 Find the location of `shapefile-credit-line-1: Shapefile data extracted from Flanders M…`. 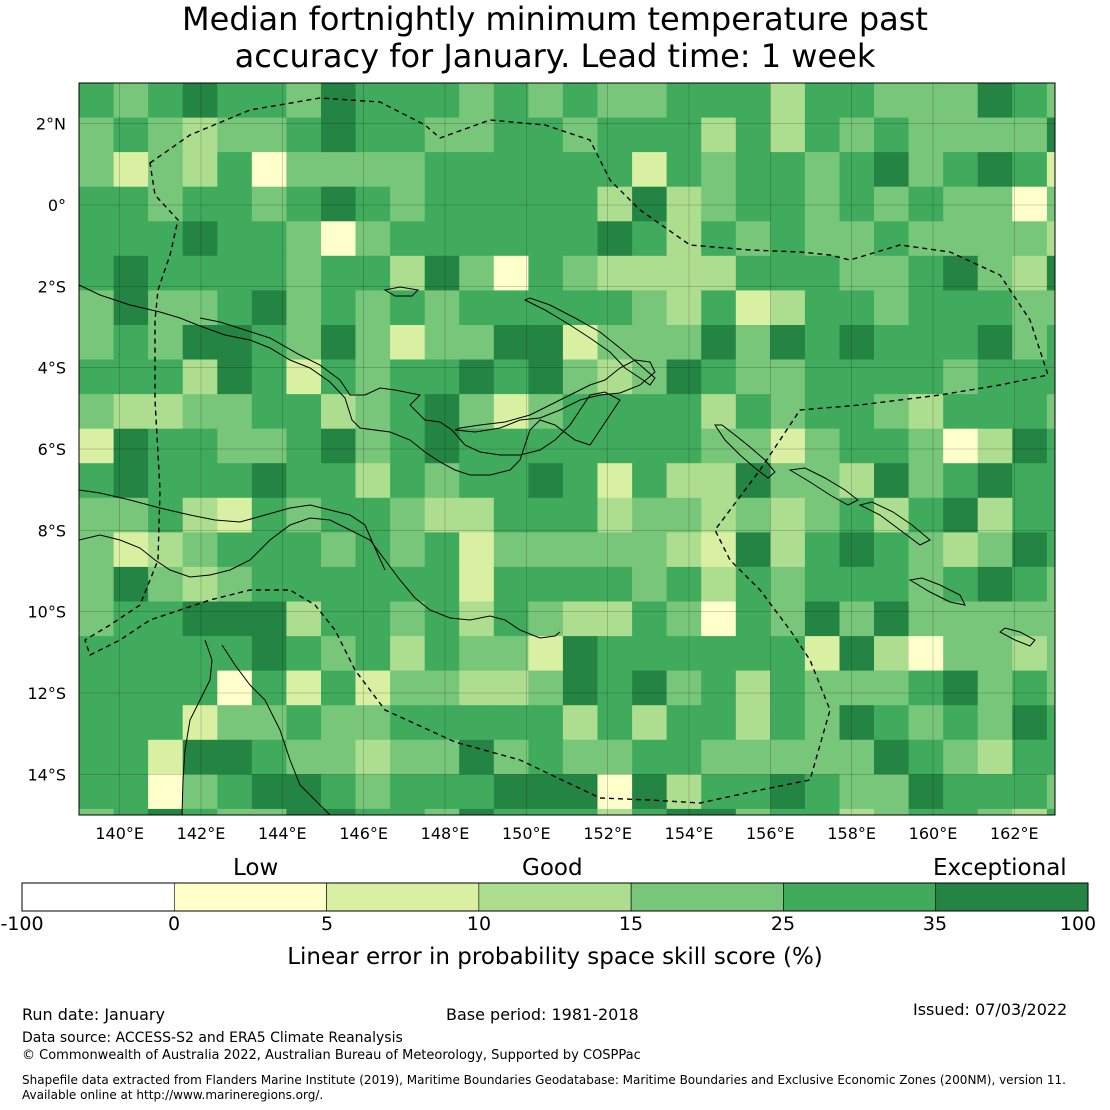

shapefile-credit-line-1: Shapefile data extracted from Flanders M… is located at coordinates (544, 1080).